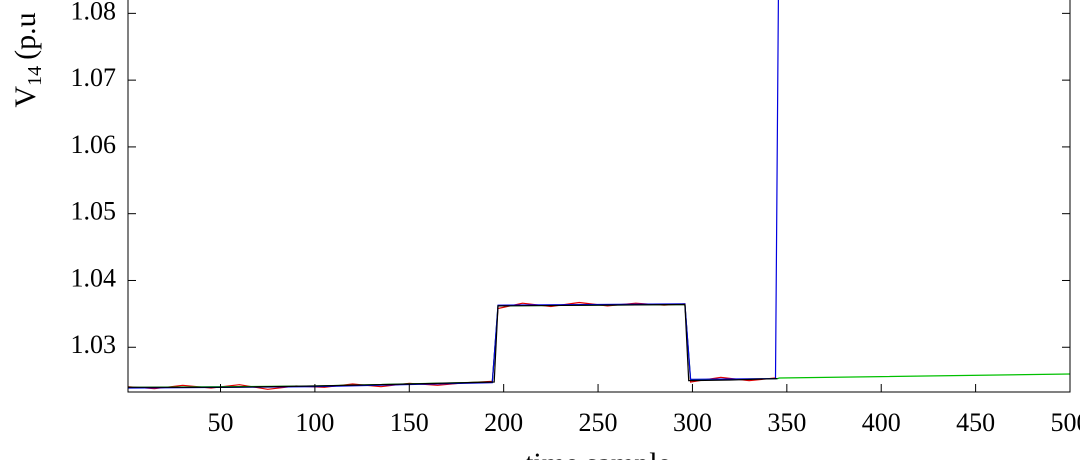 This screenshot has width=1080, height=460. Describe the element at coordinates (409, 422) in the screenshot. I see `x-tick-label: 150` at that location.